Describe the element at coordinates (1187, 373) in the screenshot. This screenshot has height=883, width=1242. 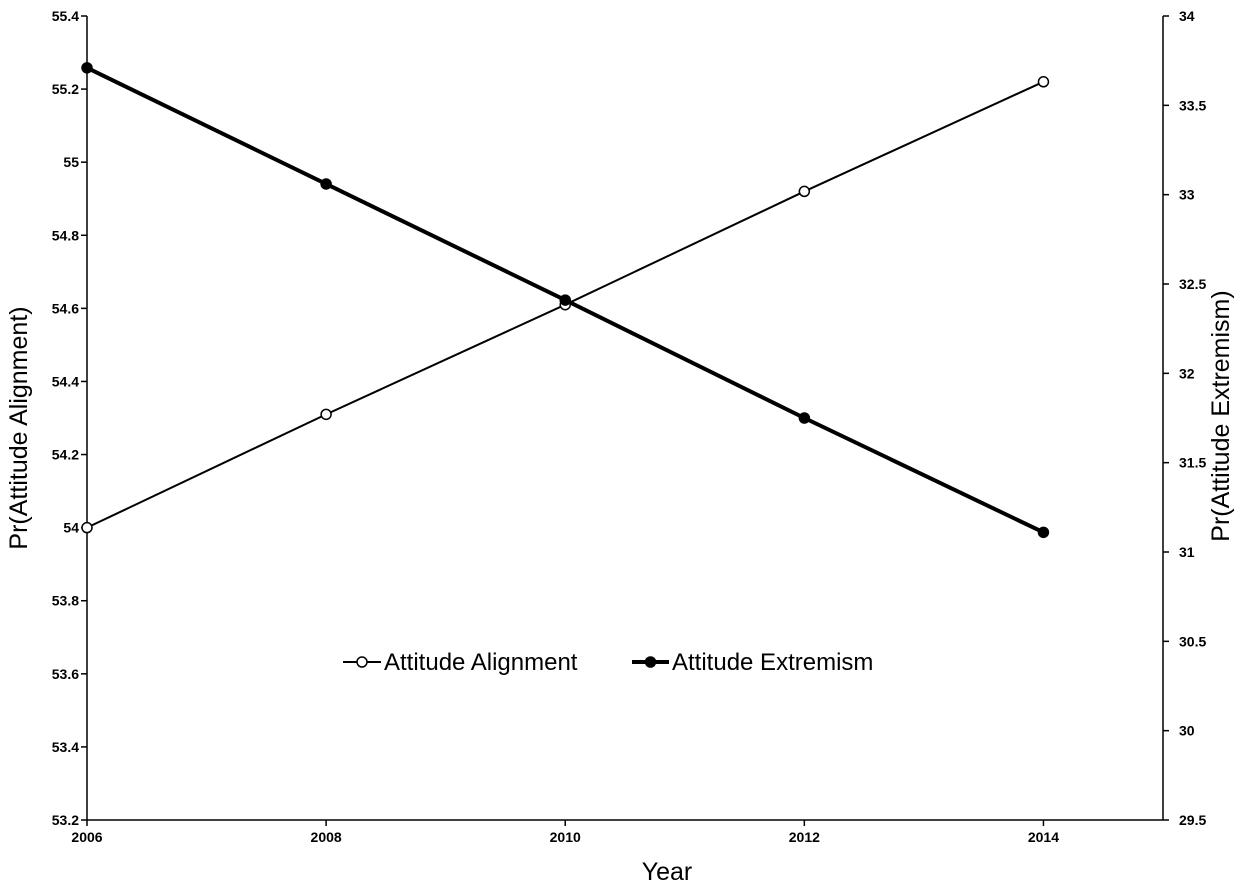
I see `right-y-tick-label: 32` at that location.